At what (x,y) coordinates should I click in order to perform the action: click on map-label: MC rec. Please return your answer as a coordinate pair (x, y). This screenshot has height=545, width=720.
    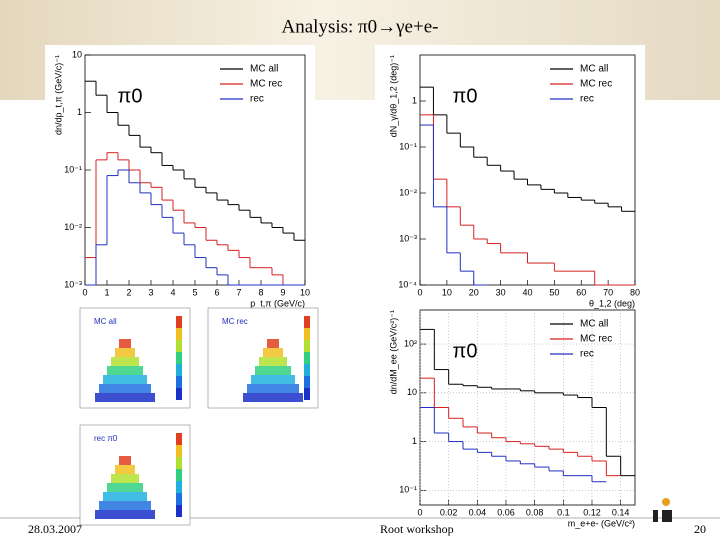
    Looking at the image, I should click on (235, 321).